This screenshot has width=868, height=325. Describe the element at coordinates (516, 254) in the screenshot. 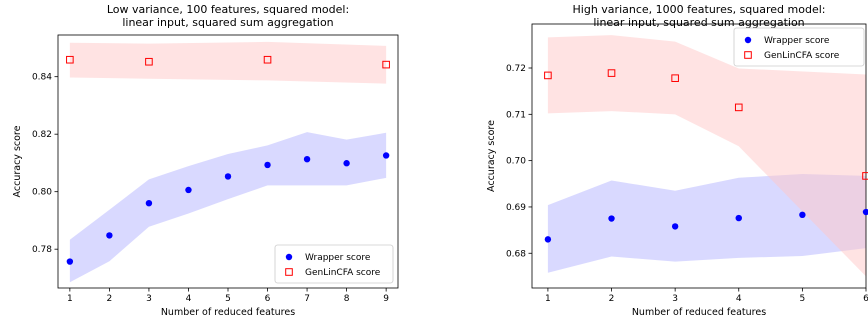

I see `y-tick-label: 0.68` at that location.